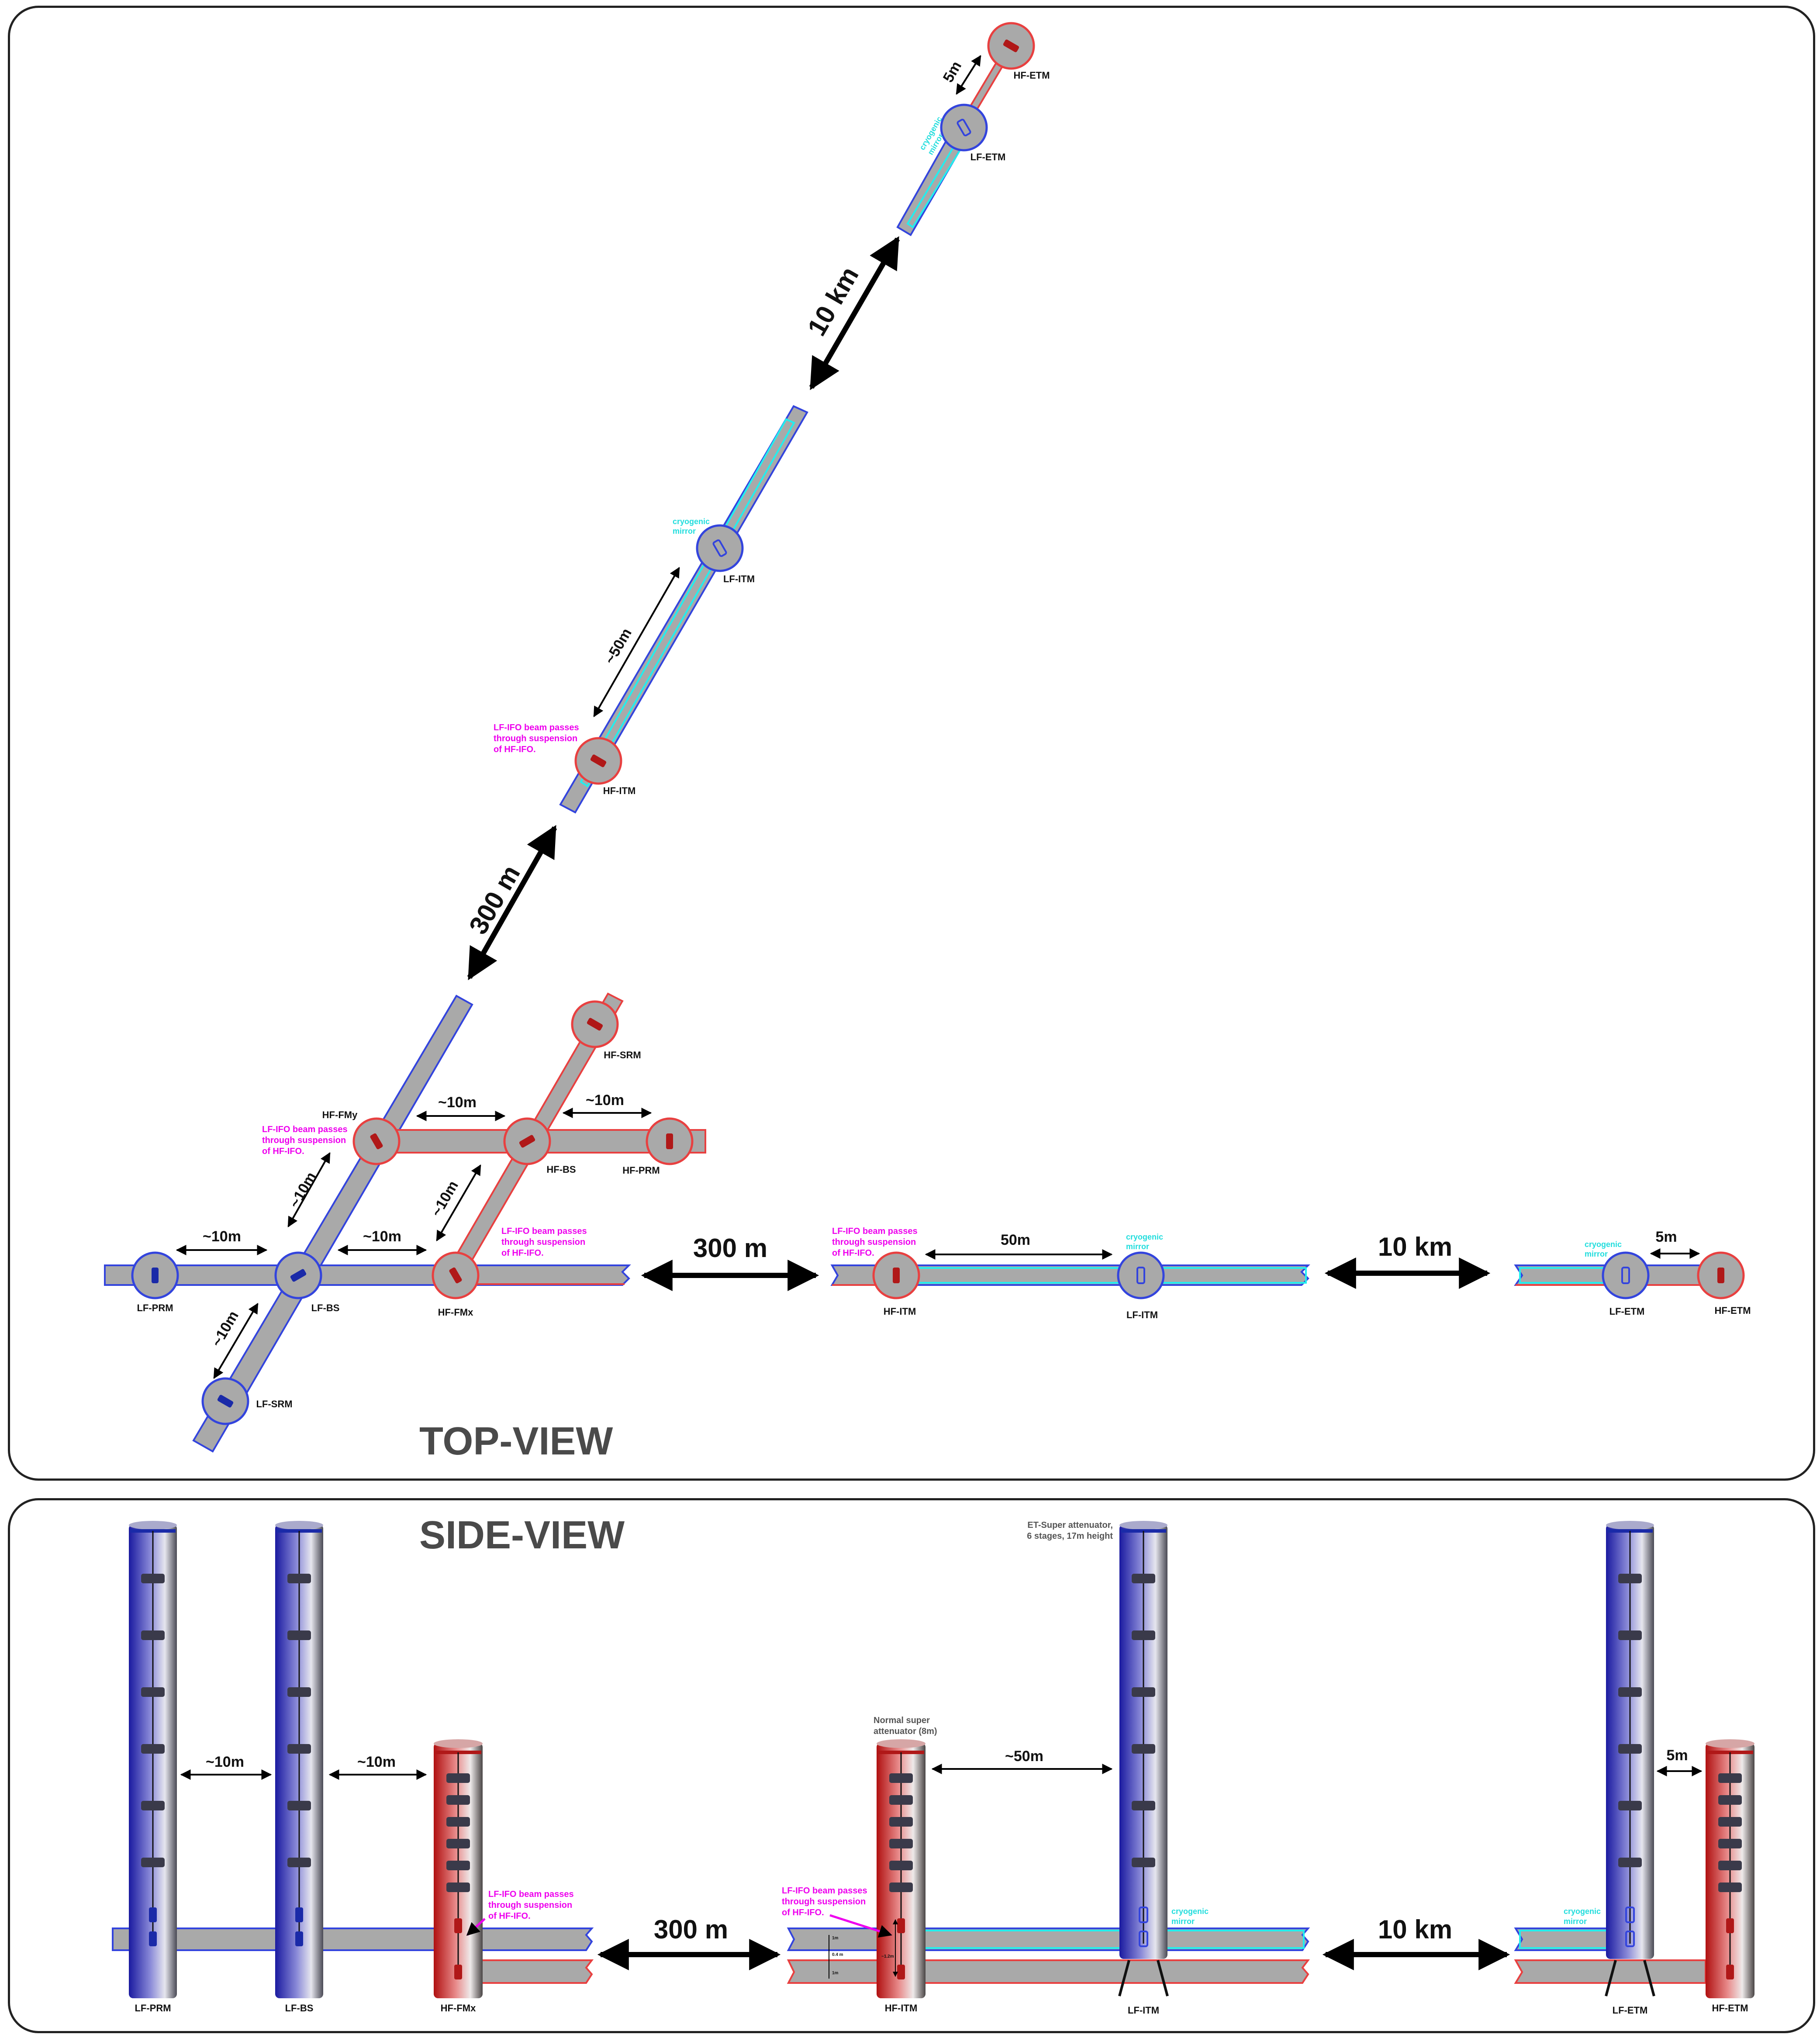  I want to click on tube-lf-horizontal-left, so click(367, 1275).